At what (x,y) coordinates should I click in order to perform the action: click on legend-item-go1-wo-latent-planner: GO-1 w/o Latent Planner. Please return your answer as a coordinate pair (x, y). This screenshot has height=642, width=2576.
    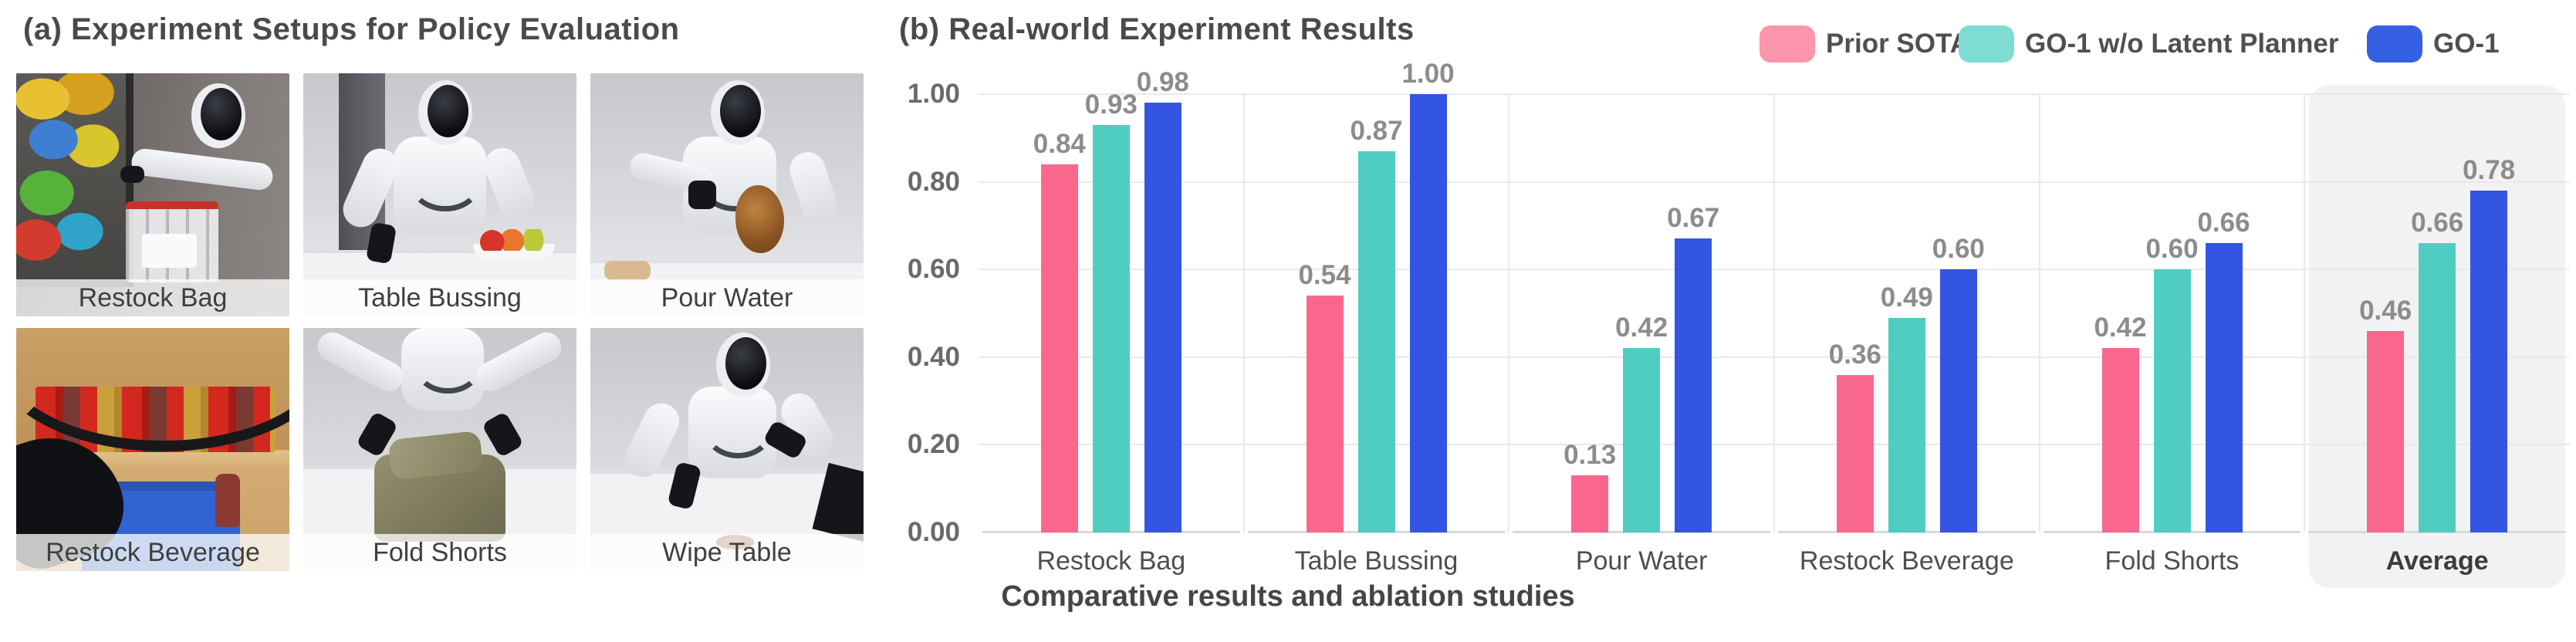
    Looking at the image, I should click on (2148, 44).